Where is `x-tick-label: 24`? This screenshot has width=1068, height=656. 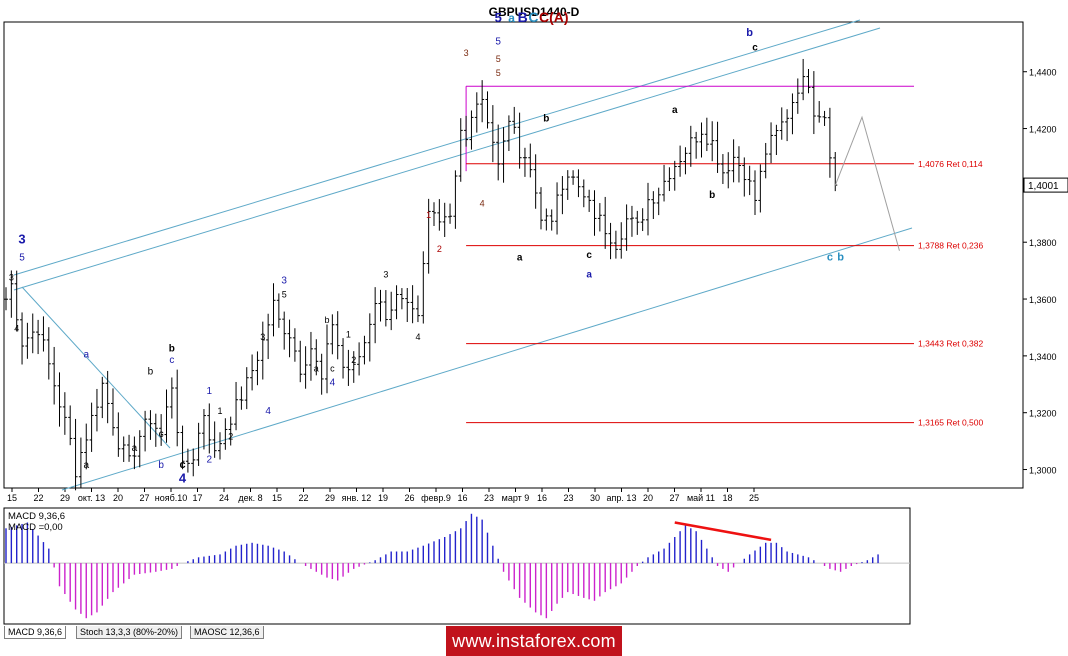 x-tick-label: 24 is located at coordinates (224, 498).